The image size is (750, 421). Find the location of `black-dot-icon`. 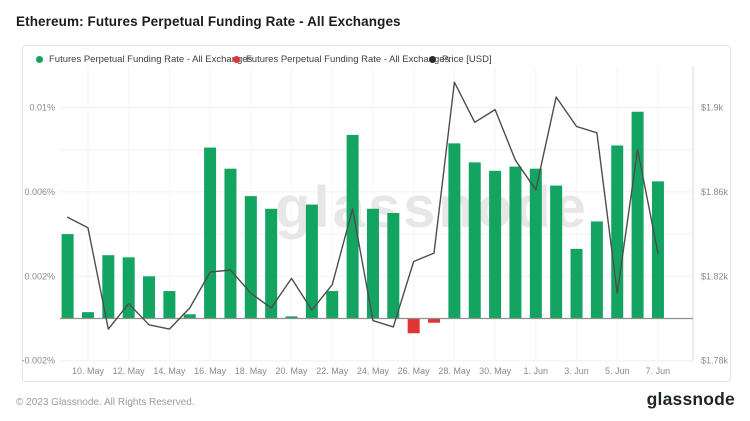

black-dot-icon is located at coordinates (432, 59).